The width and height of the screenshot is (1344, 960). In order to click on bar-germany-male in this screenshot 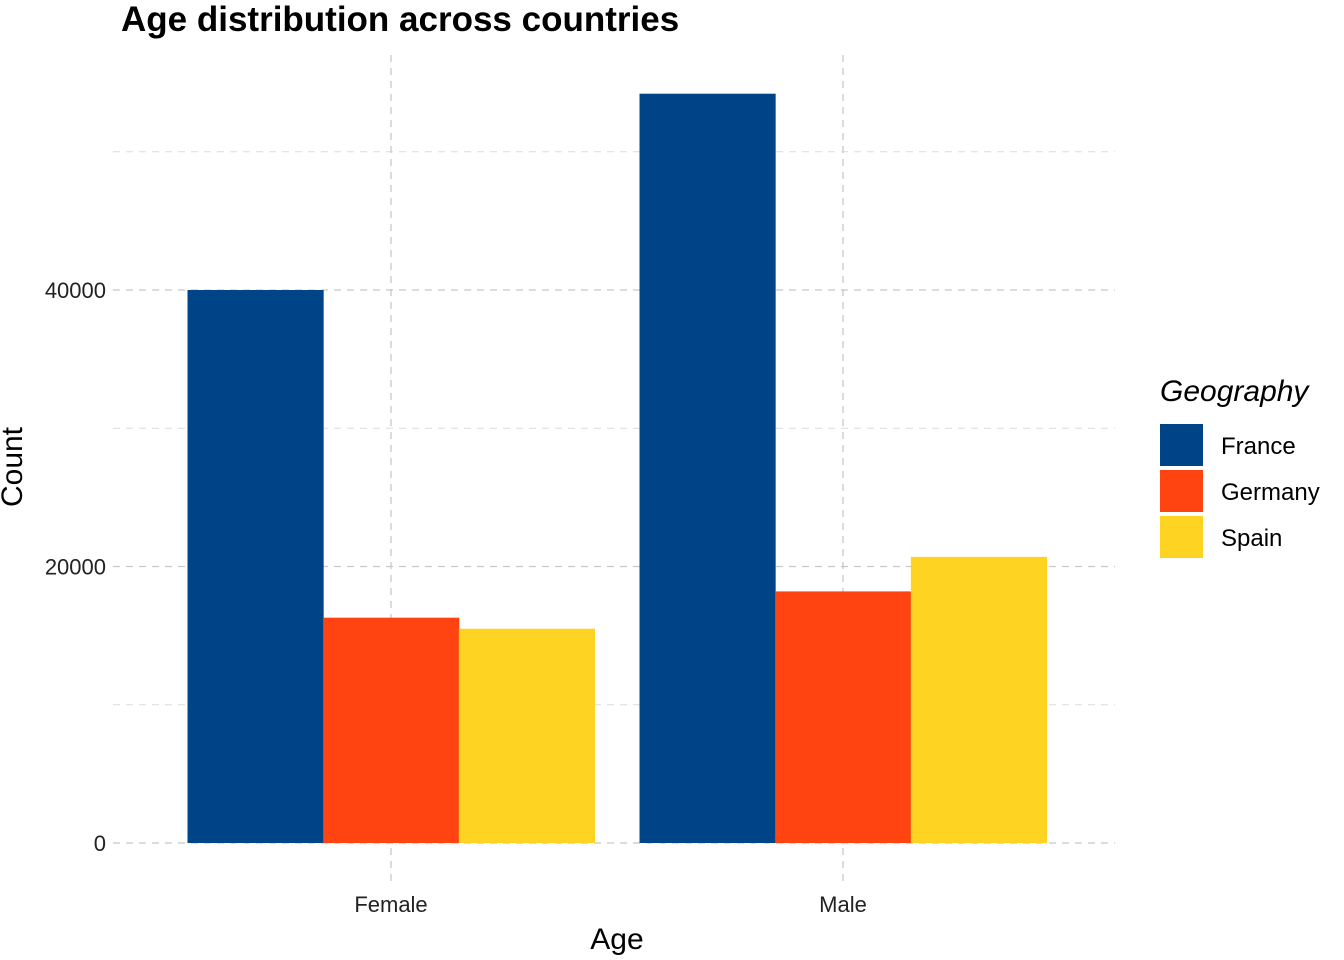, I will do `click(843, 717)`.